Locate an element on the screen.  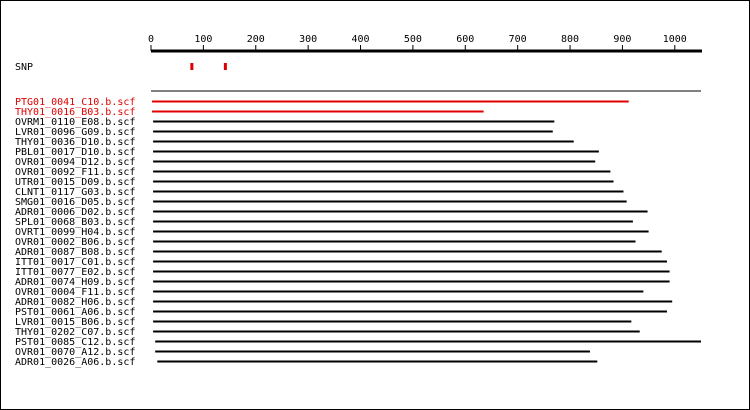
read-label: OVRM1_0110_E08.b.scf is located at coordinates (75, 122).